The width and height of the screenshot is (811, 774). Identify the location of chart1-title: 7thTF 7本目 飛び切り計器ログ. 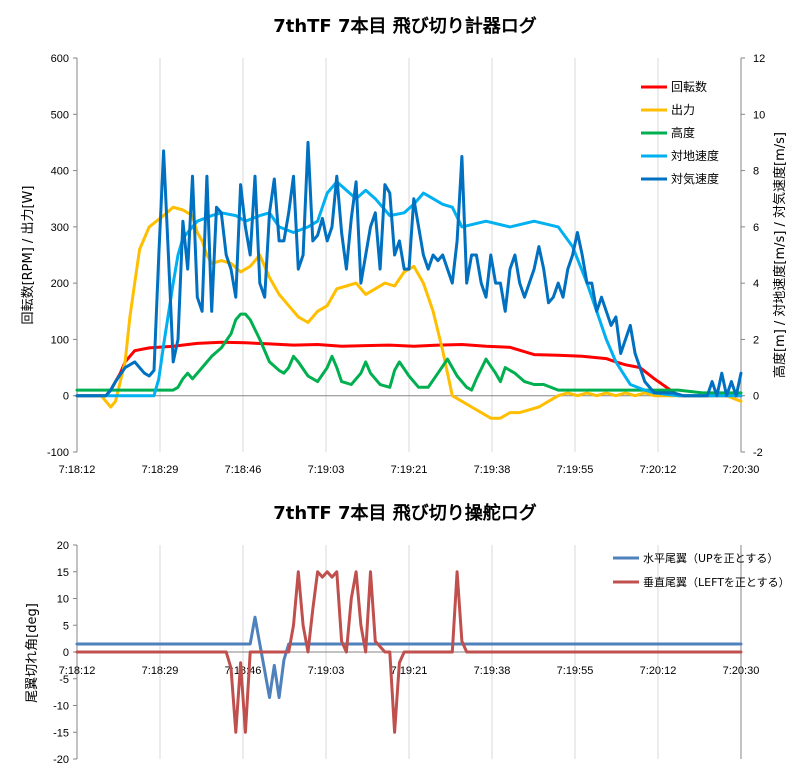
(405, 26).